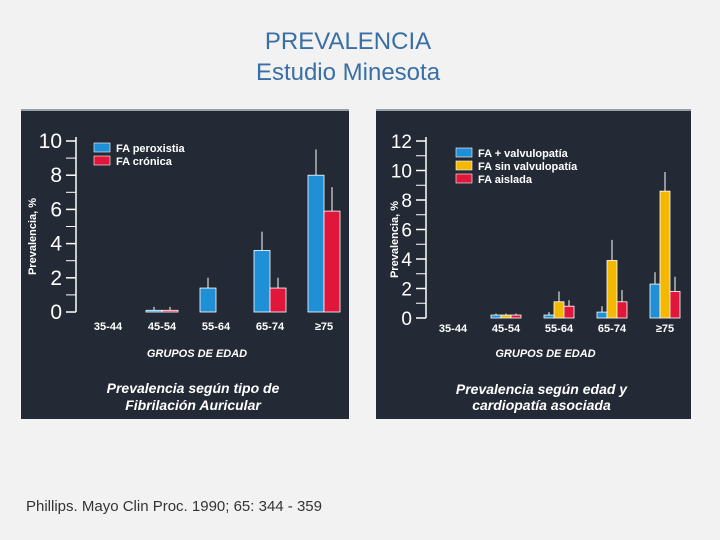 Image resolution: width=720 pixels, height=540 pixels. I want to click on y-tick-label: 12, so click(401, 142).